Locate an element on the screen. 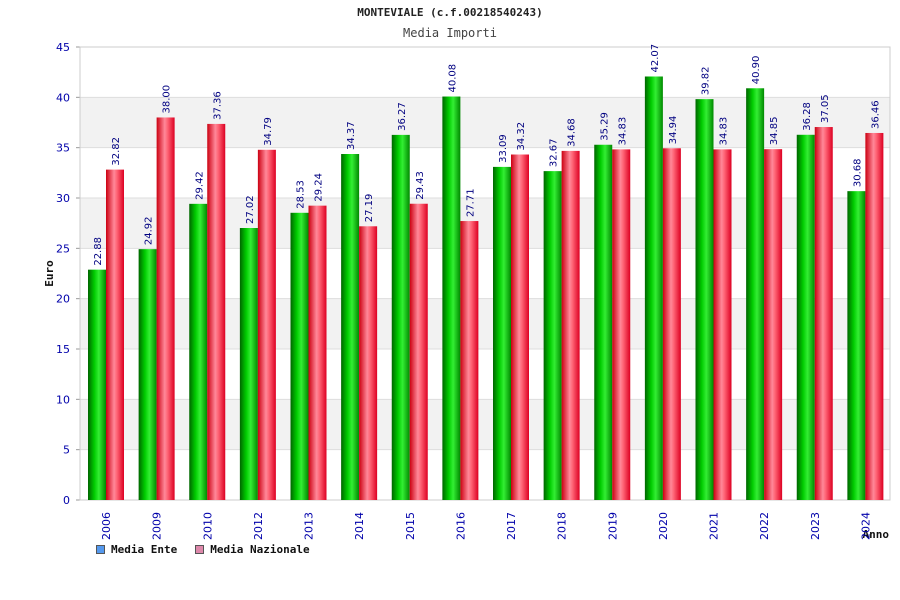 The image size is (900, 600). legend-label-ente: Media Ente is located at coordinates (144, 549).